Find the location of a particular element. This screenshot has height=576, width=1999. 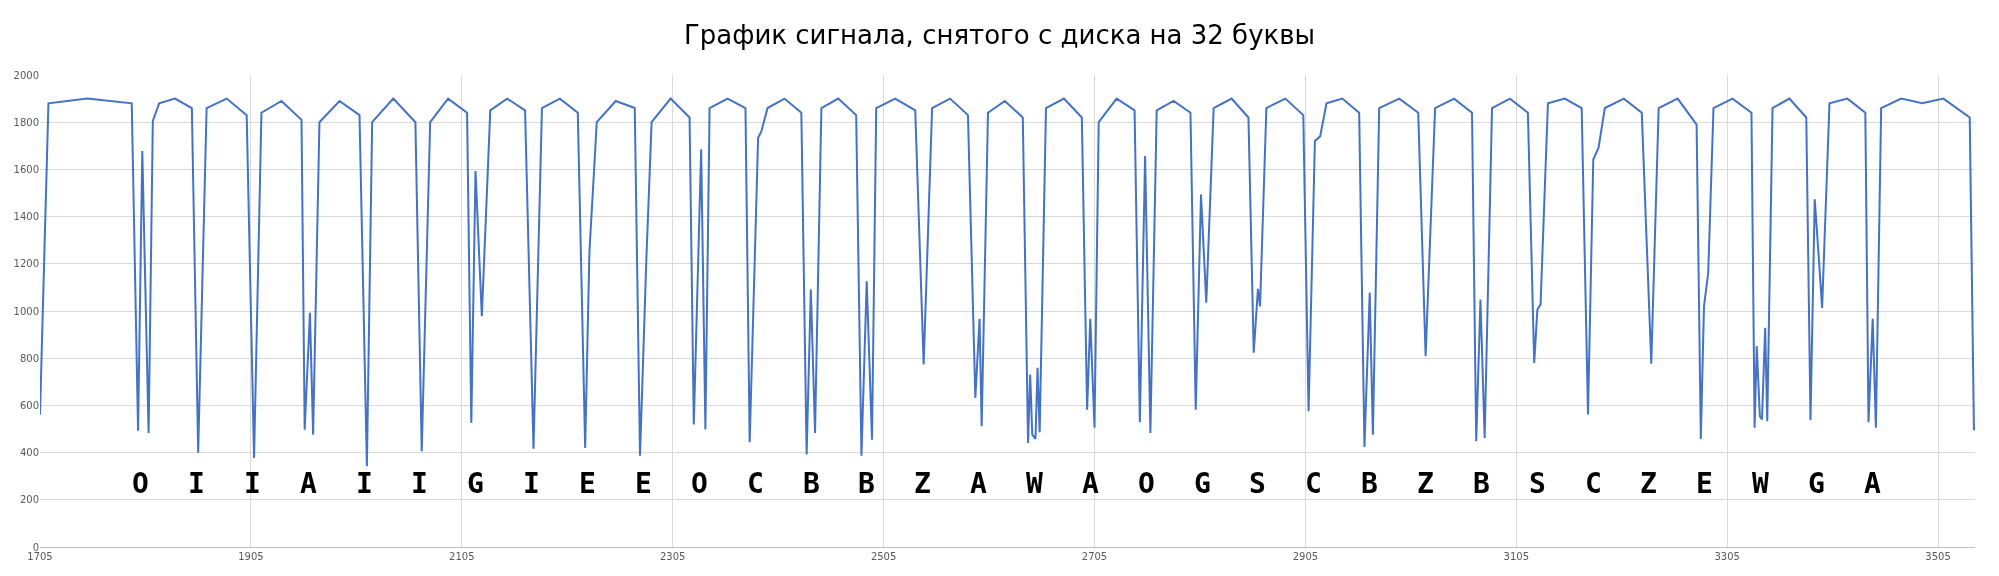

x-tick-label: 2105 is located at coordinates (462, 556).